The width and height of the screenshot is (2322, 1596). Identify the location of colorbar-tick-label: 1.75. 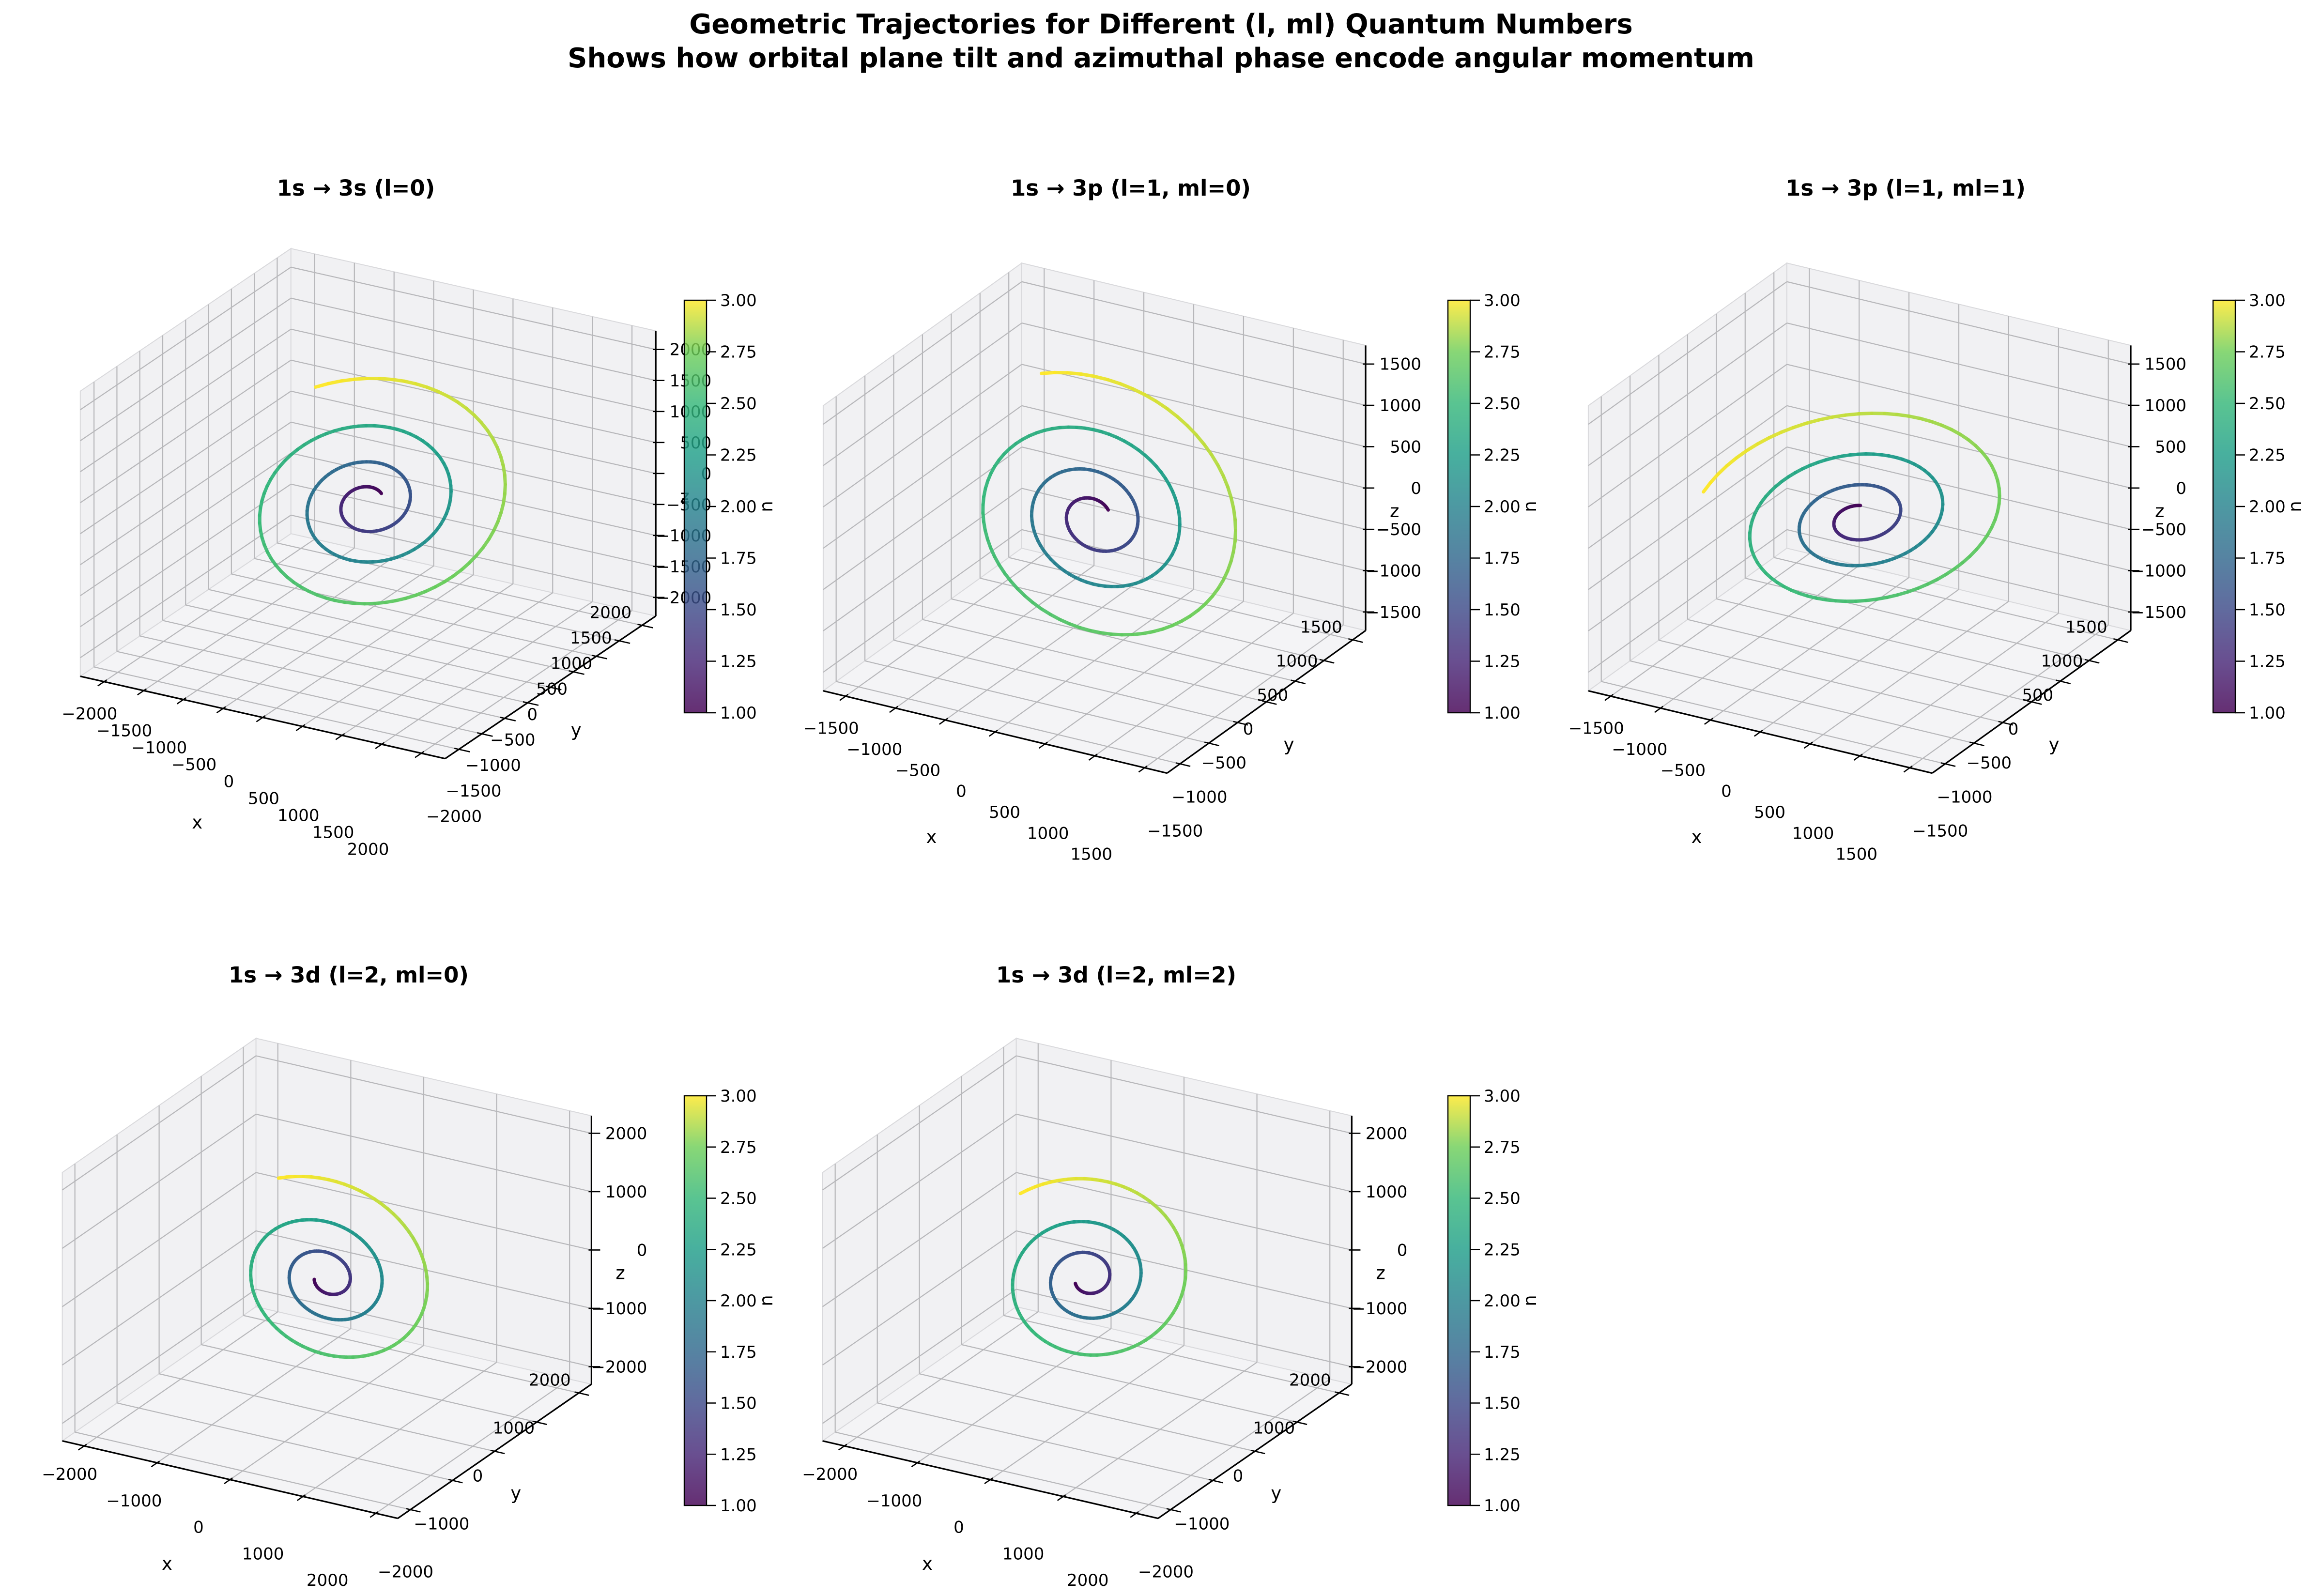
(2267, 558).